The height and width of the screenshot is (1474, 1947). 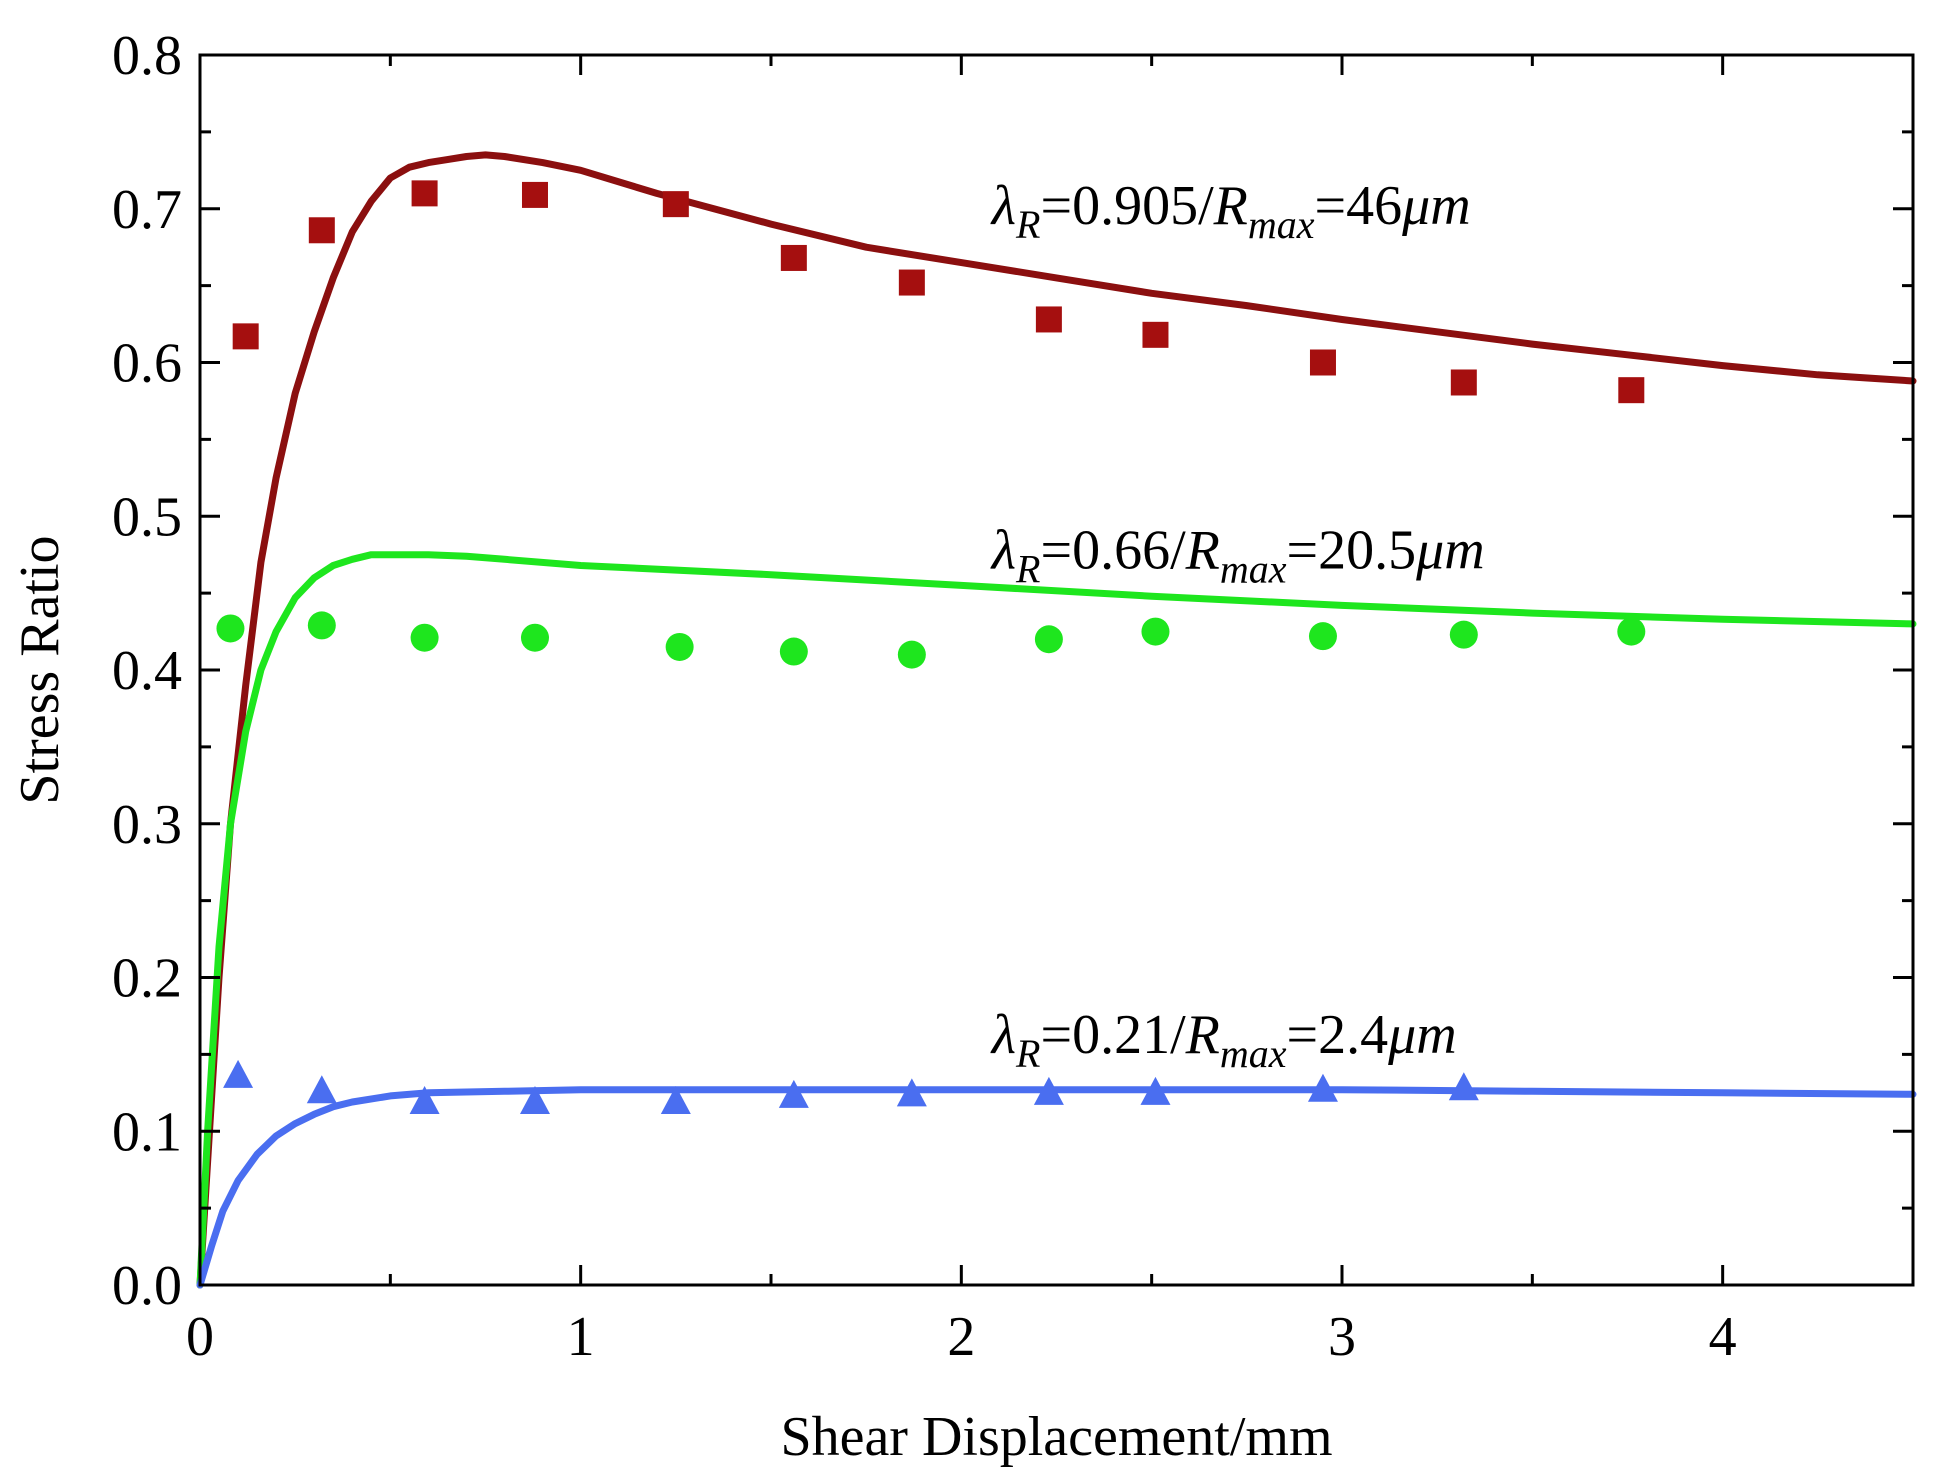 What do you see at coordinates (1113, 551) in the screenshot?
I see `annotation-lambda-value: =0.66/` at bounding box center [1113, 551].